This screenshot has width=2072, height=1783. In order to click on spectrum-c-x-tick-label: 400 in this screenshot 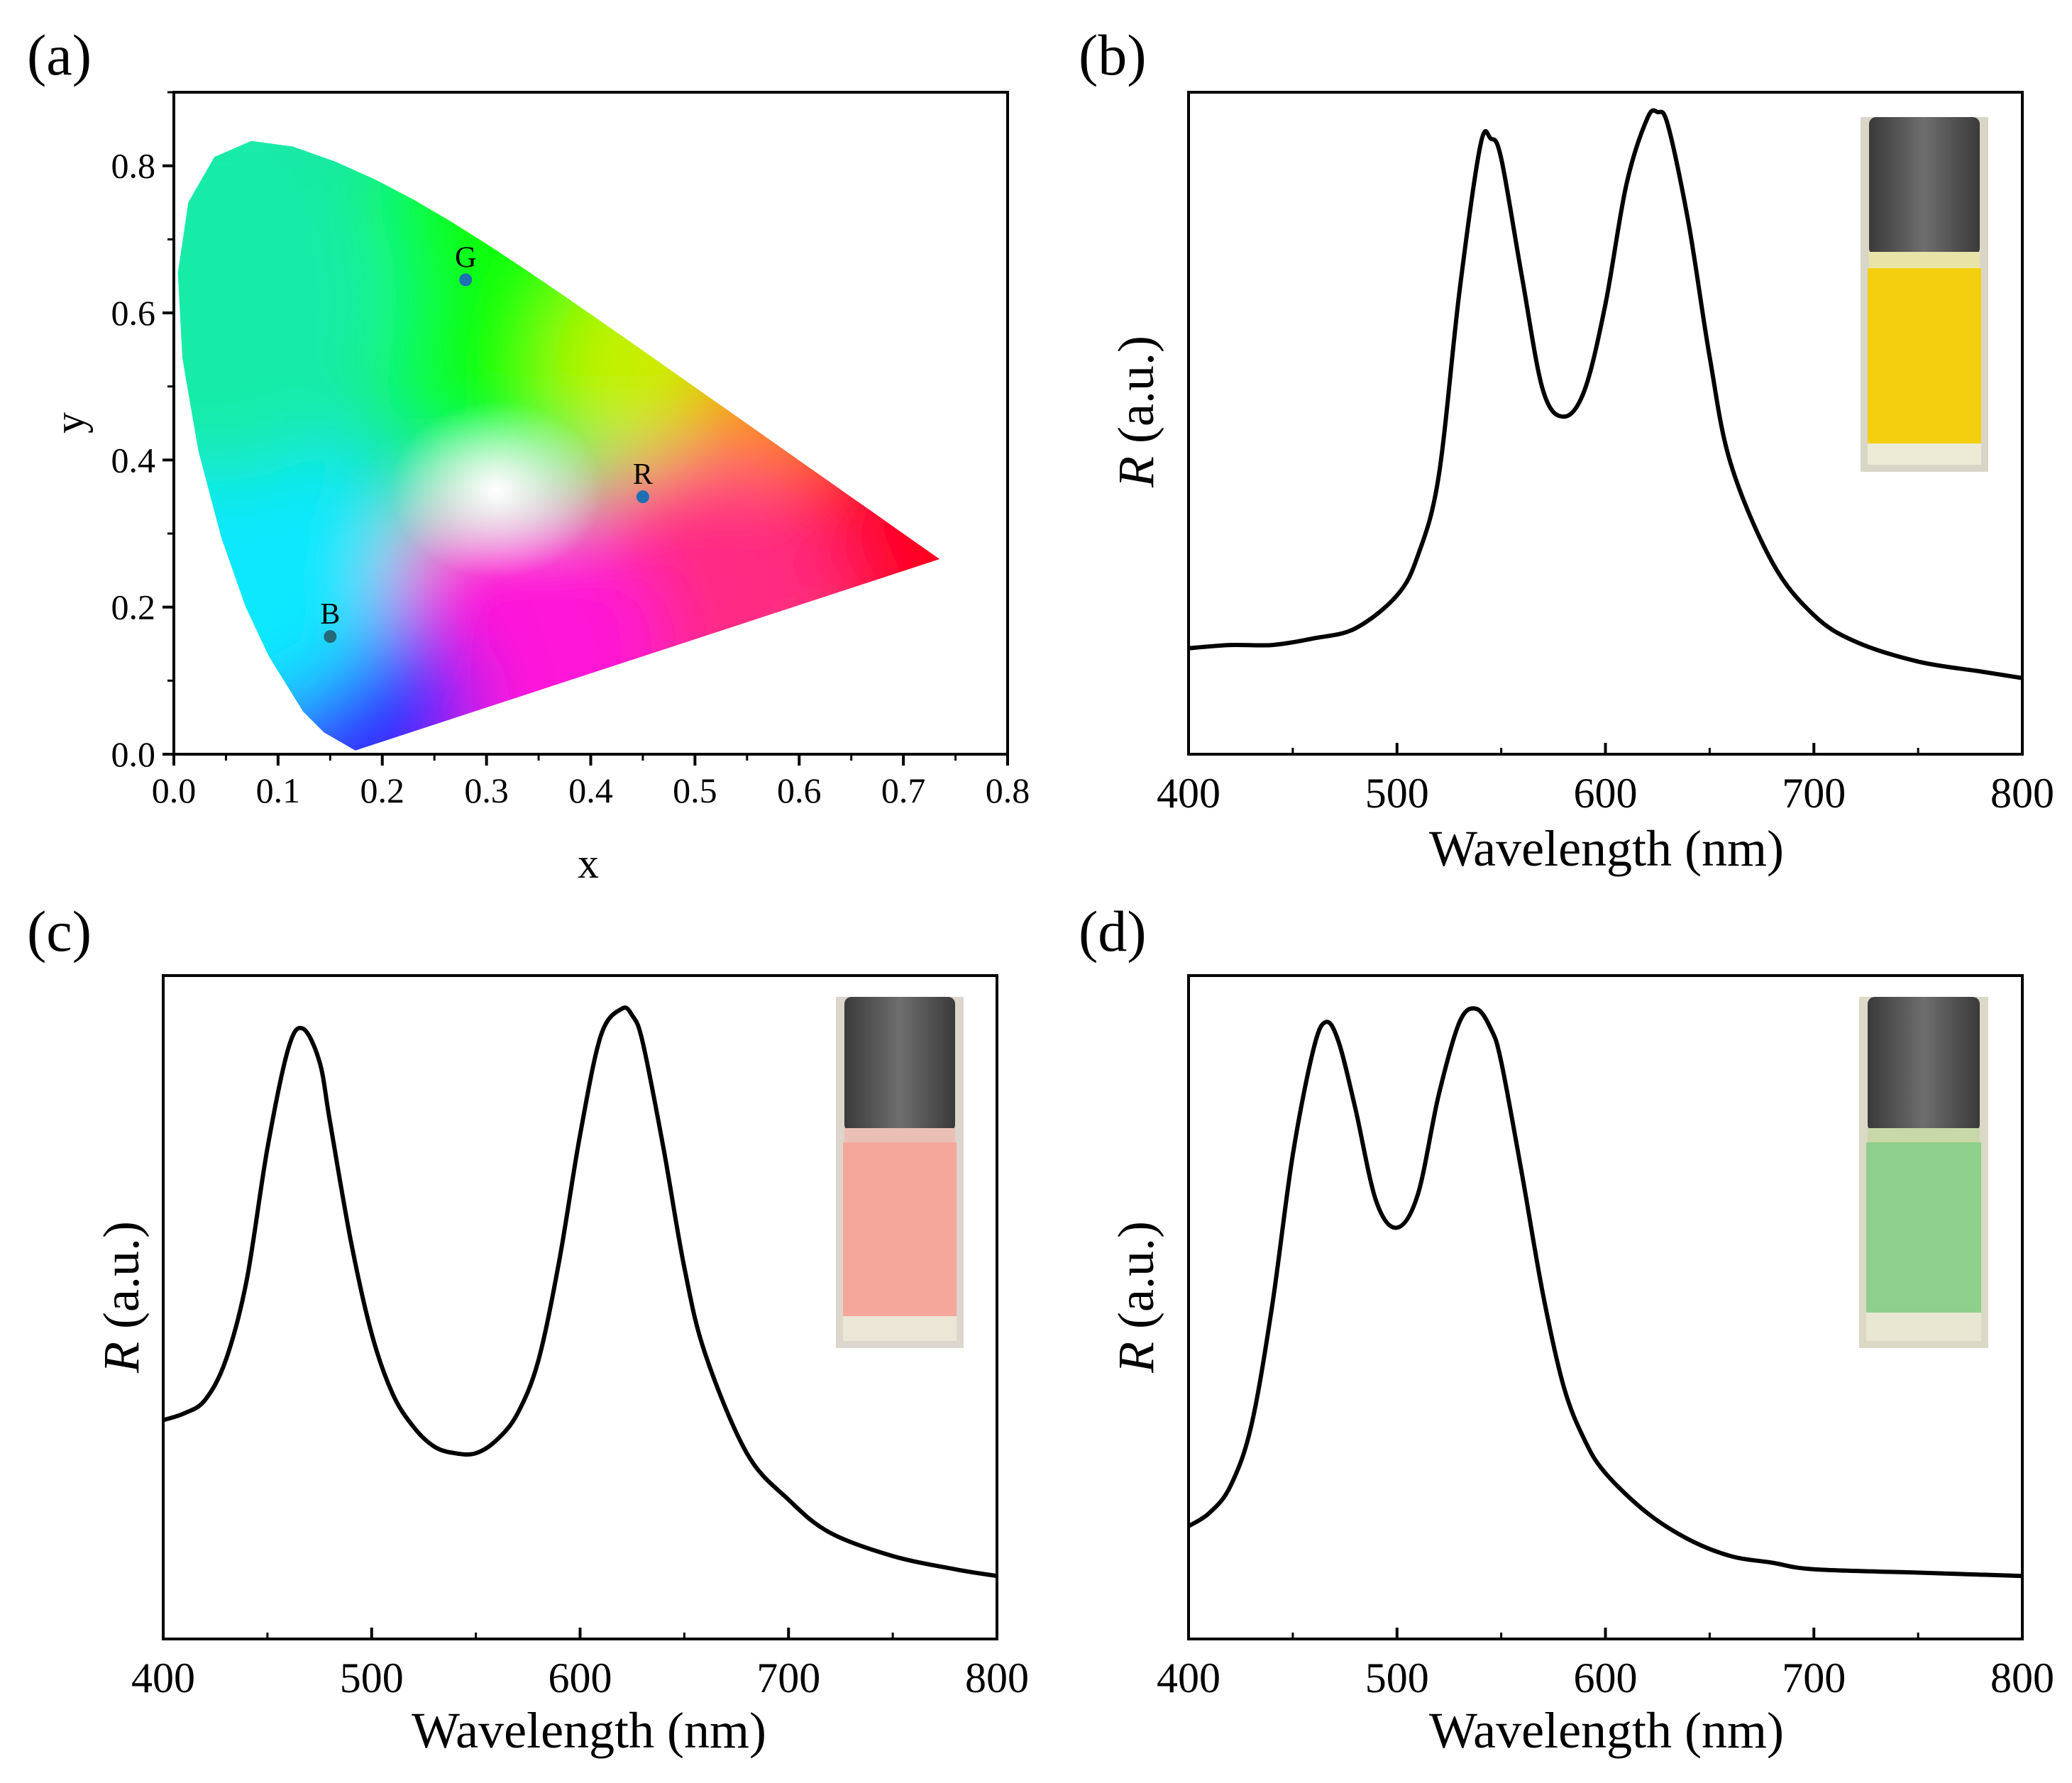, I will do `click(163, 1678)`.